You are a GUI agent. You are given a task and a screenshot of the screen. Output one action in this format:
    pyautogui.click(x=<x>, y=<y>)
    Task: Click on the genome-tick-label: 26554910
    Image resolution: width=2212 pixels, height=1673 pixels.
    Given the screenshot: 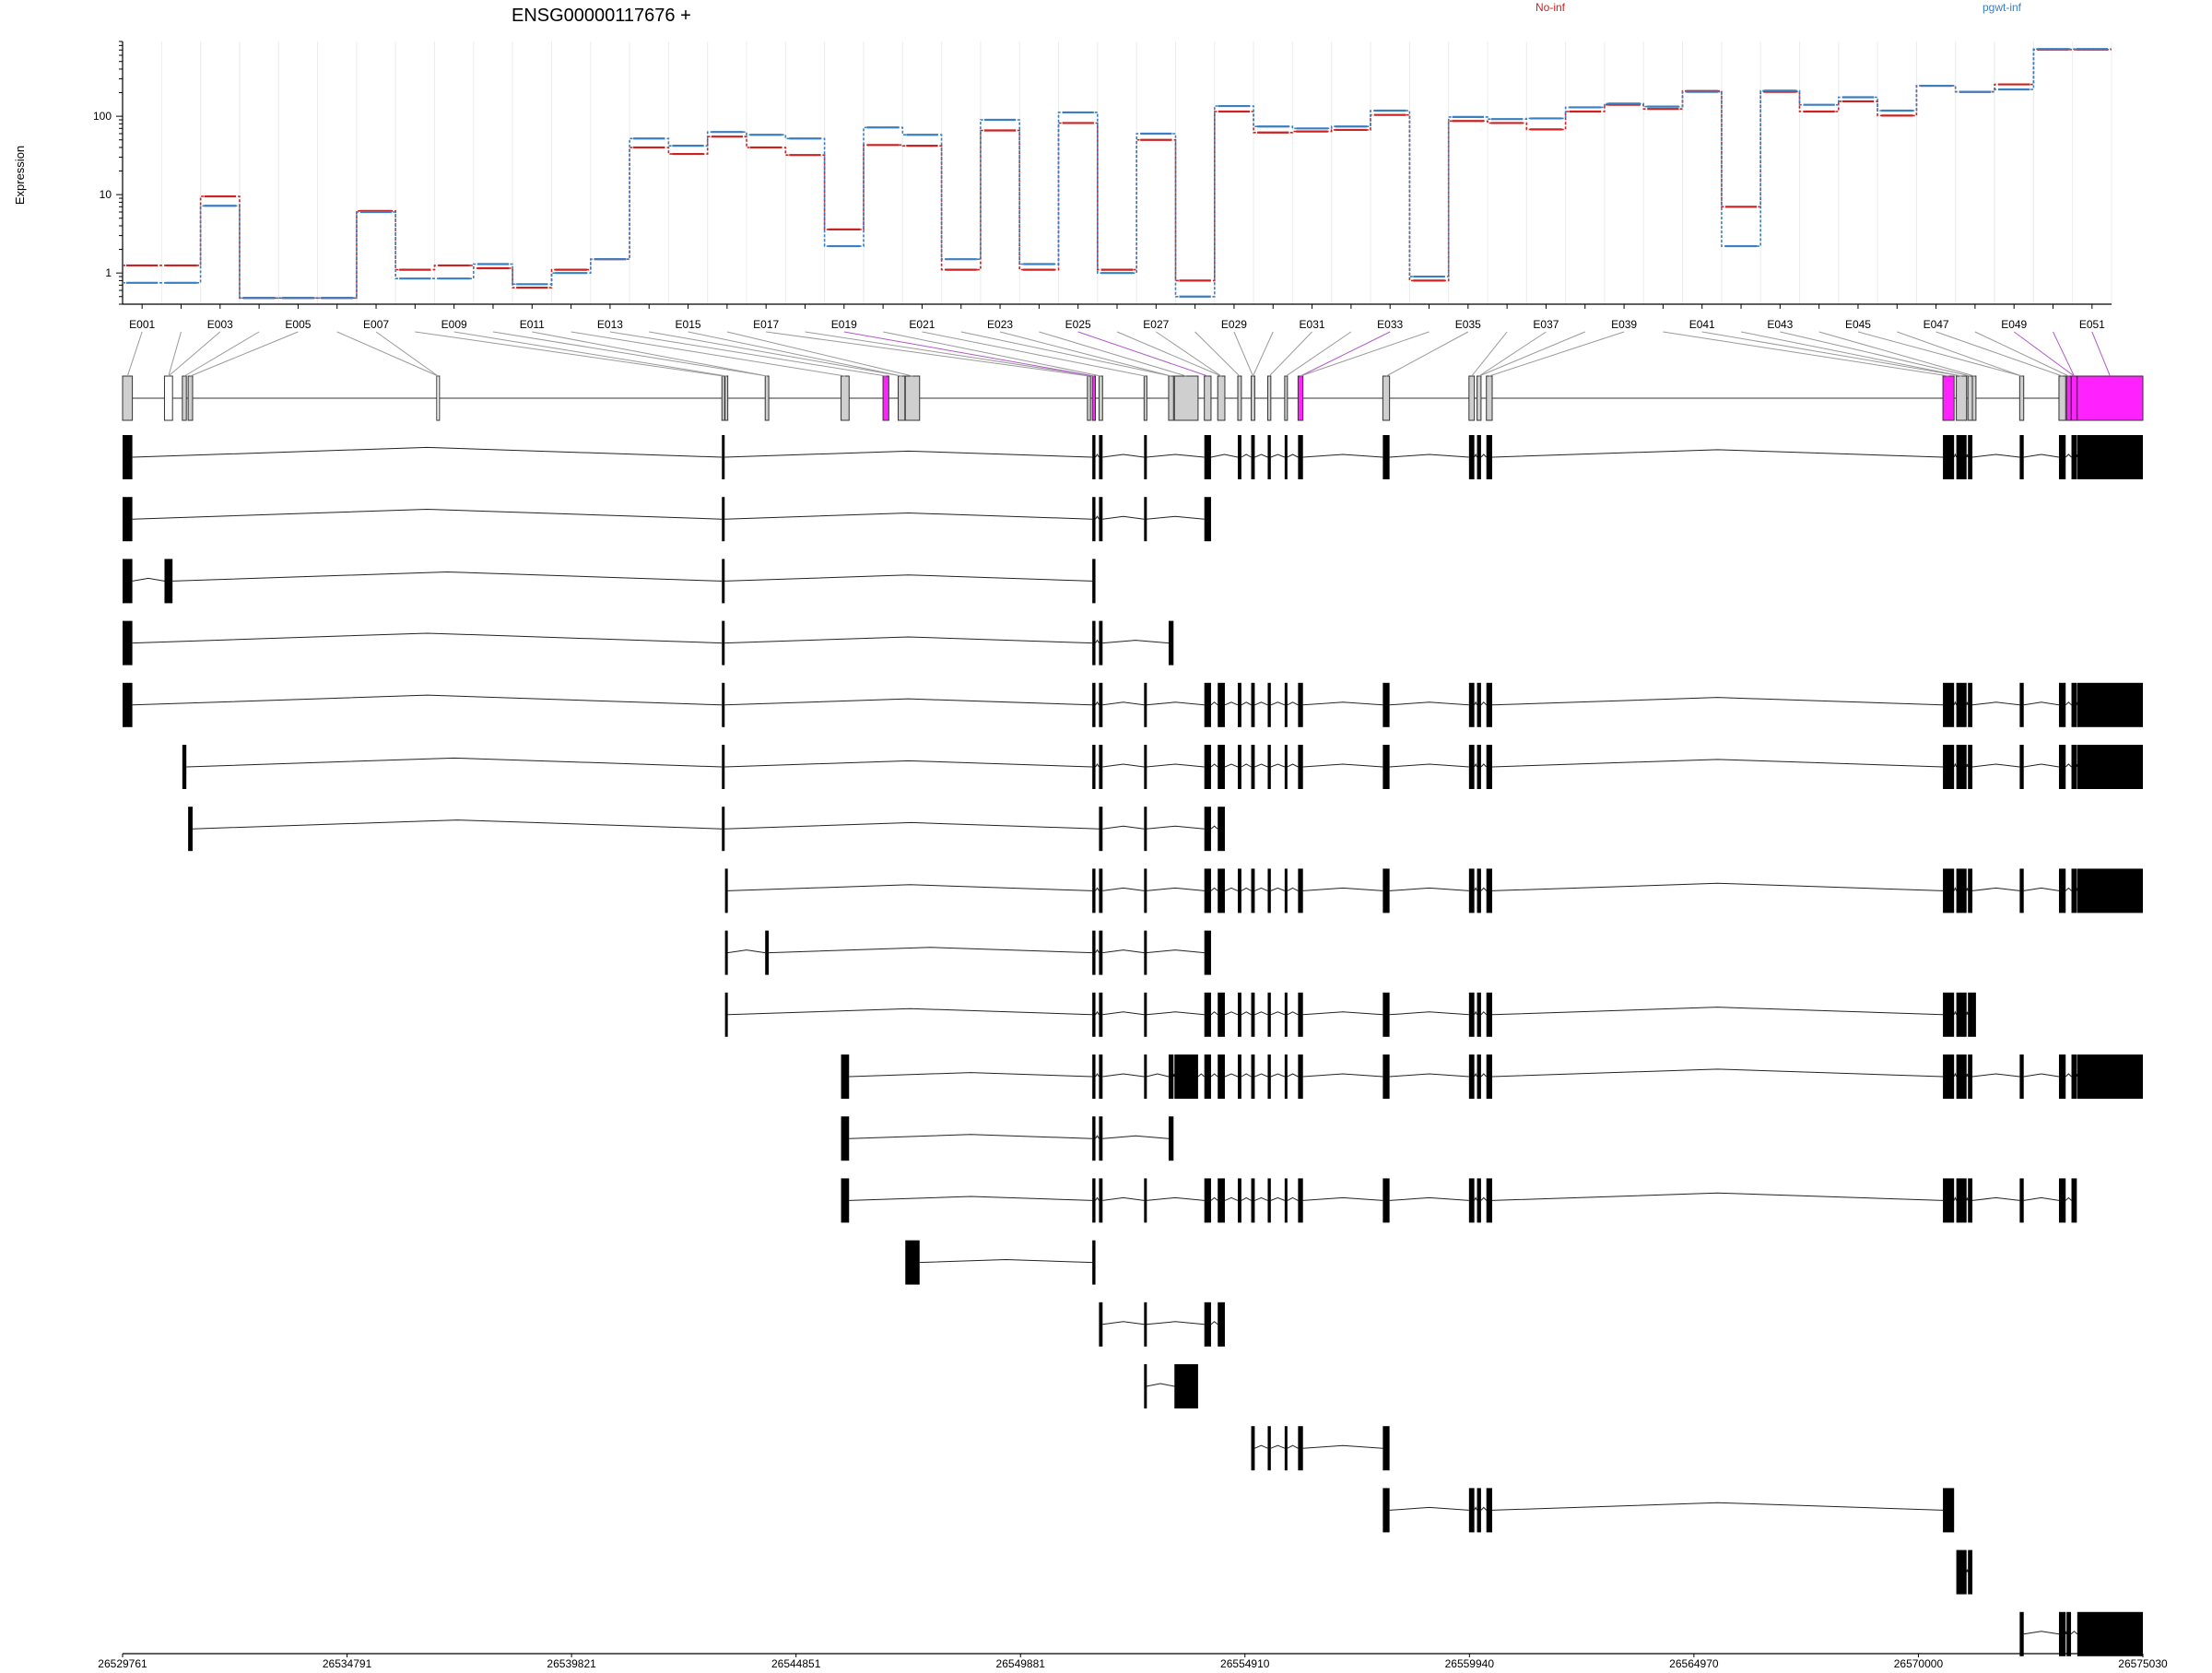 What is the action you would take?
    pyautogui.click(x=1245, y=1663)
    